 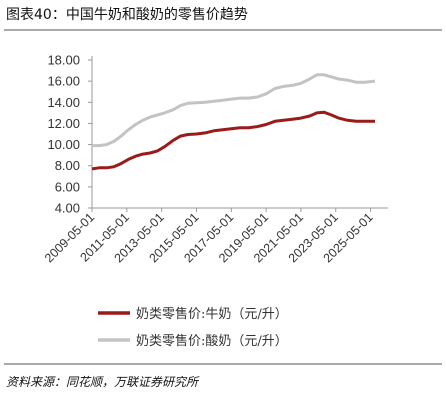 I want to click on y-tick-label: 18.00, so click(x=63, y=60).